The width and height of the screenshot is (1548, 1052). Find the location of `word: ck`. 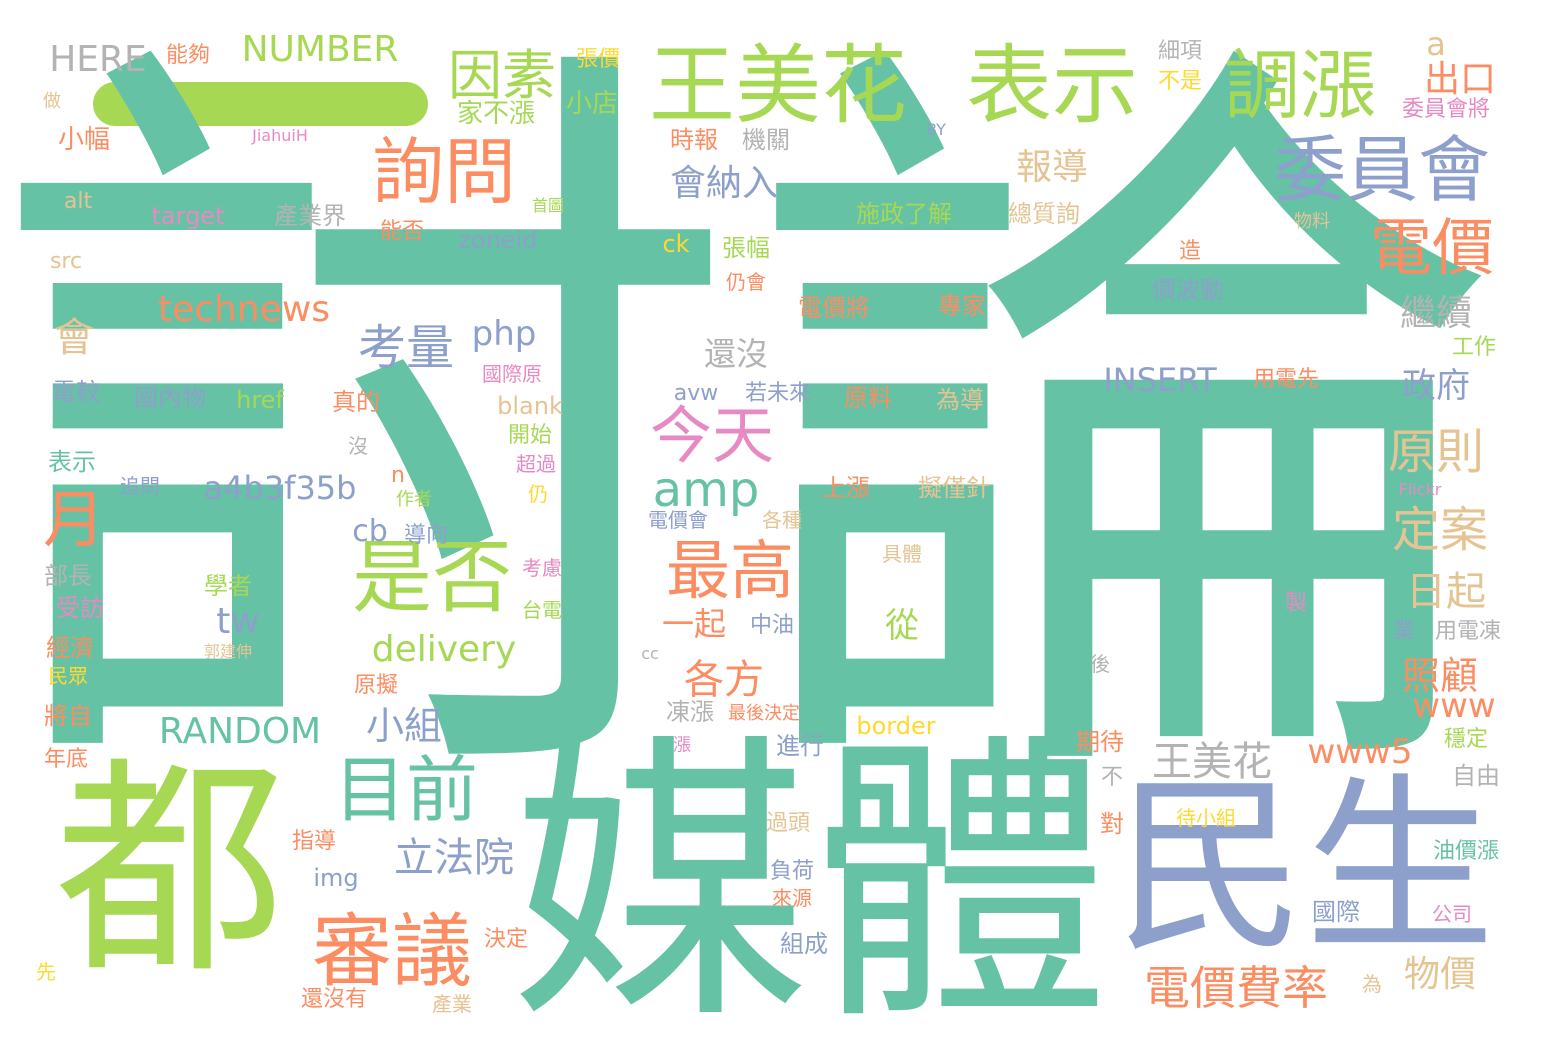

word: ck is located at coordinates (676, 244).